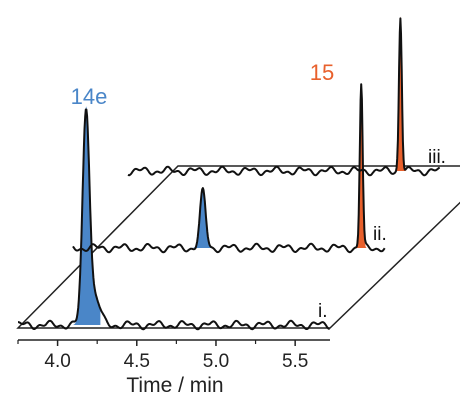 This screenshot has width=460, height=403. I want to click on peak-label-15: 15, so click(322, 72).